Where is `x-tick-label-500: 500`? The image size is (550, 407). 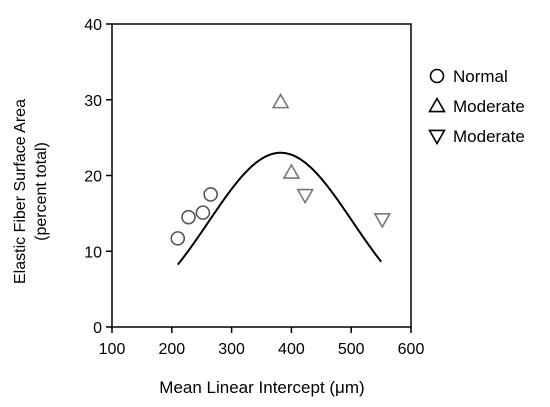 x-tick-label-500: 500 is located at coordinates (351, 349).